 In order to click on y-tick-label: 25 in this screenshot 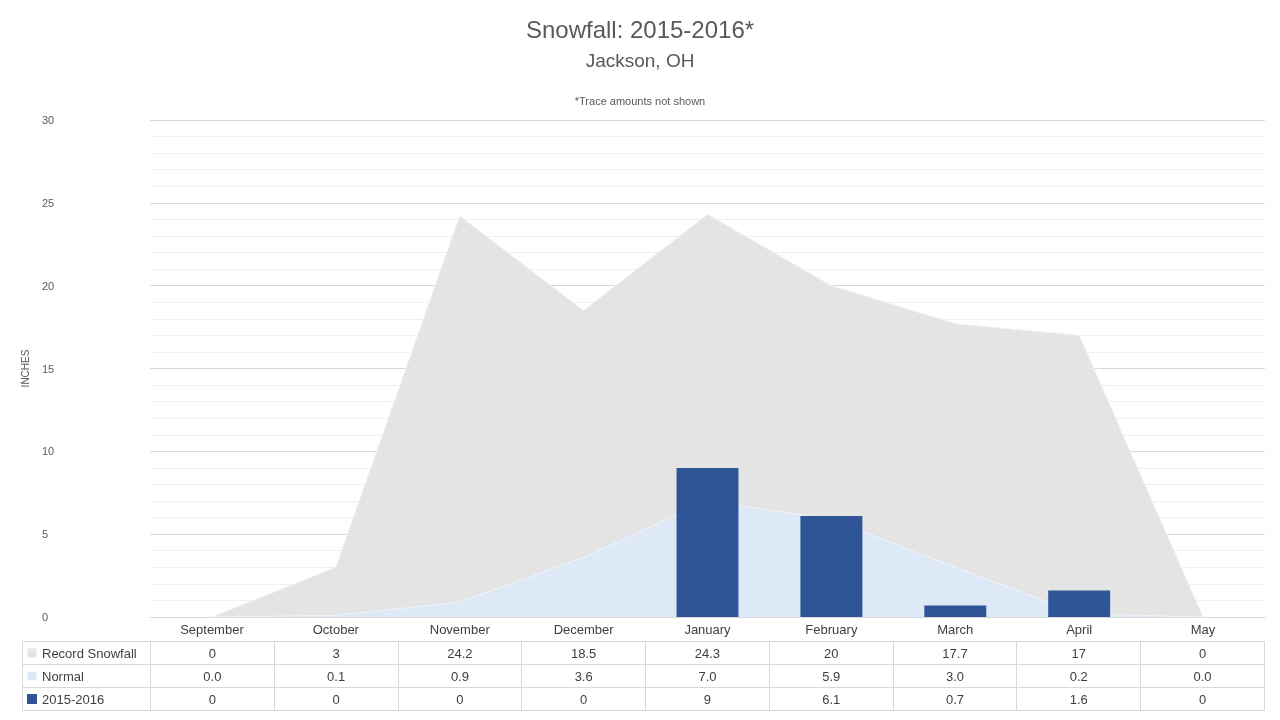, I will do `click(48, 202)`.